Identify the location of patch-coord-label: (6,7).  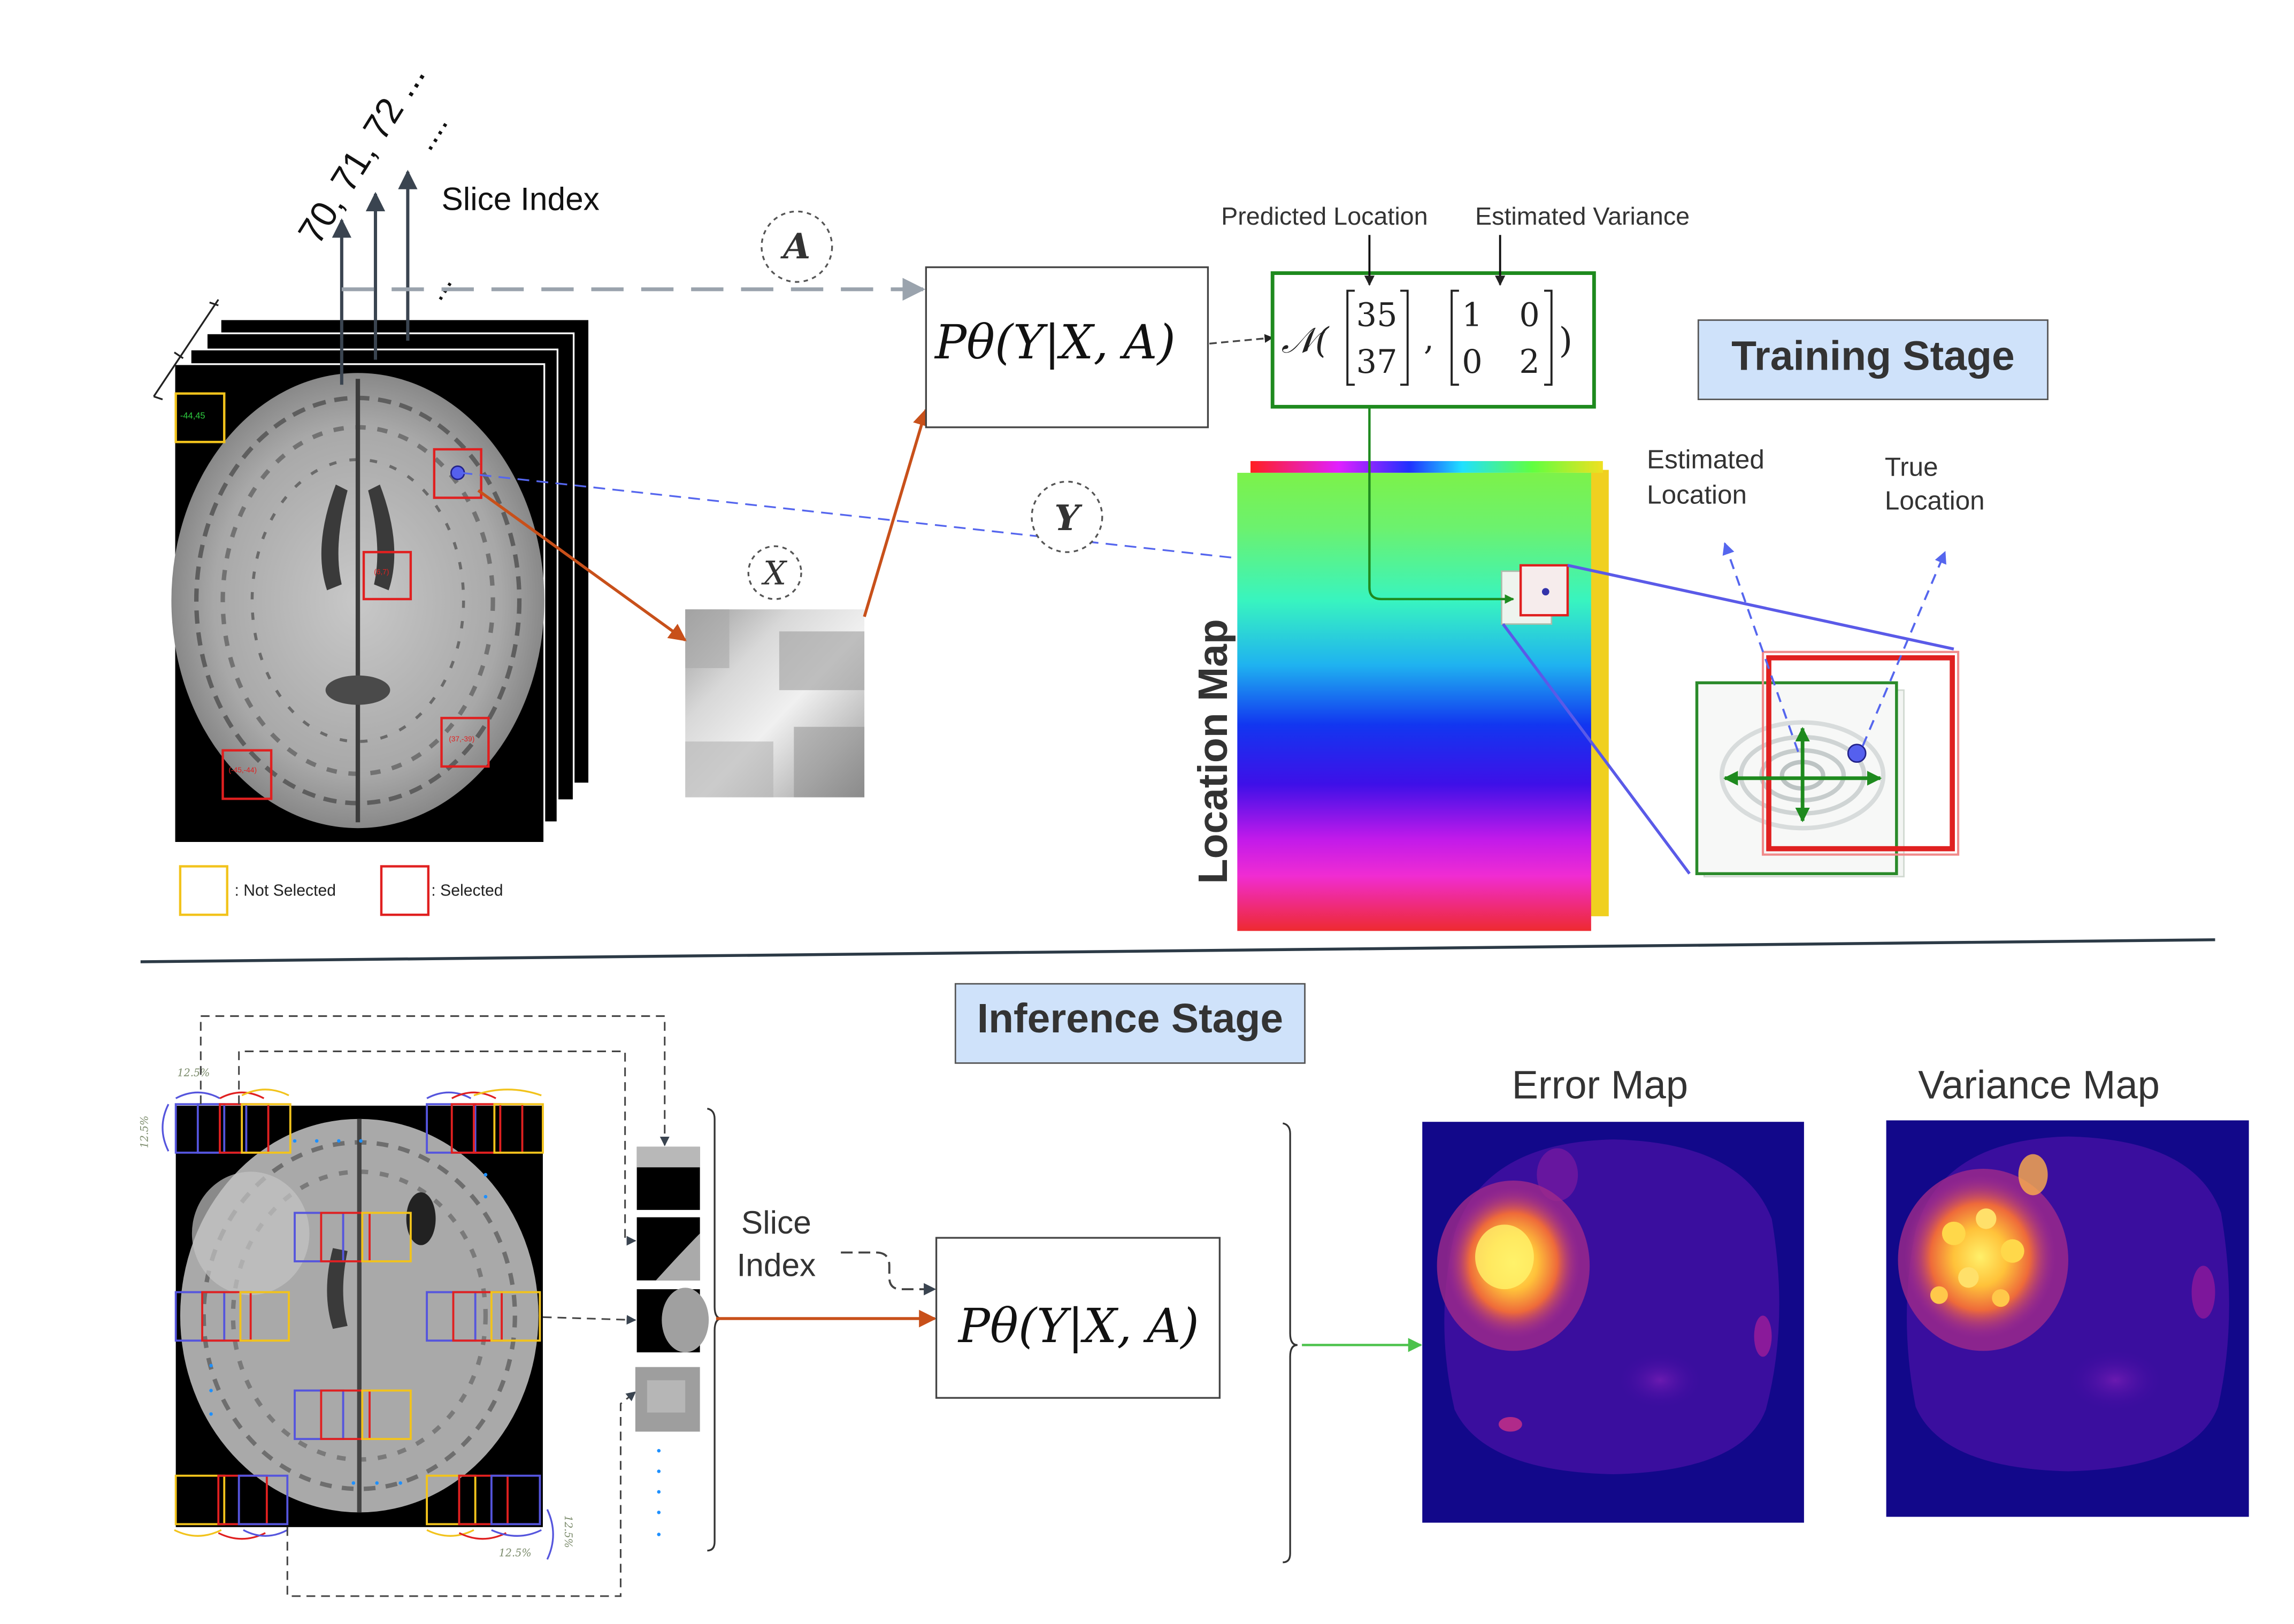
(381, 572).